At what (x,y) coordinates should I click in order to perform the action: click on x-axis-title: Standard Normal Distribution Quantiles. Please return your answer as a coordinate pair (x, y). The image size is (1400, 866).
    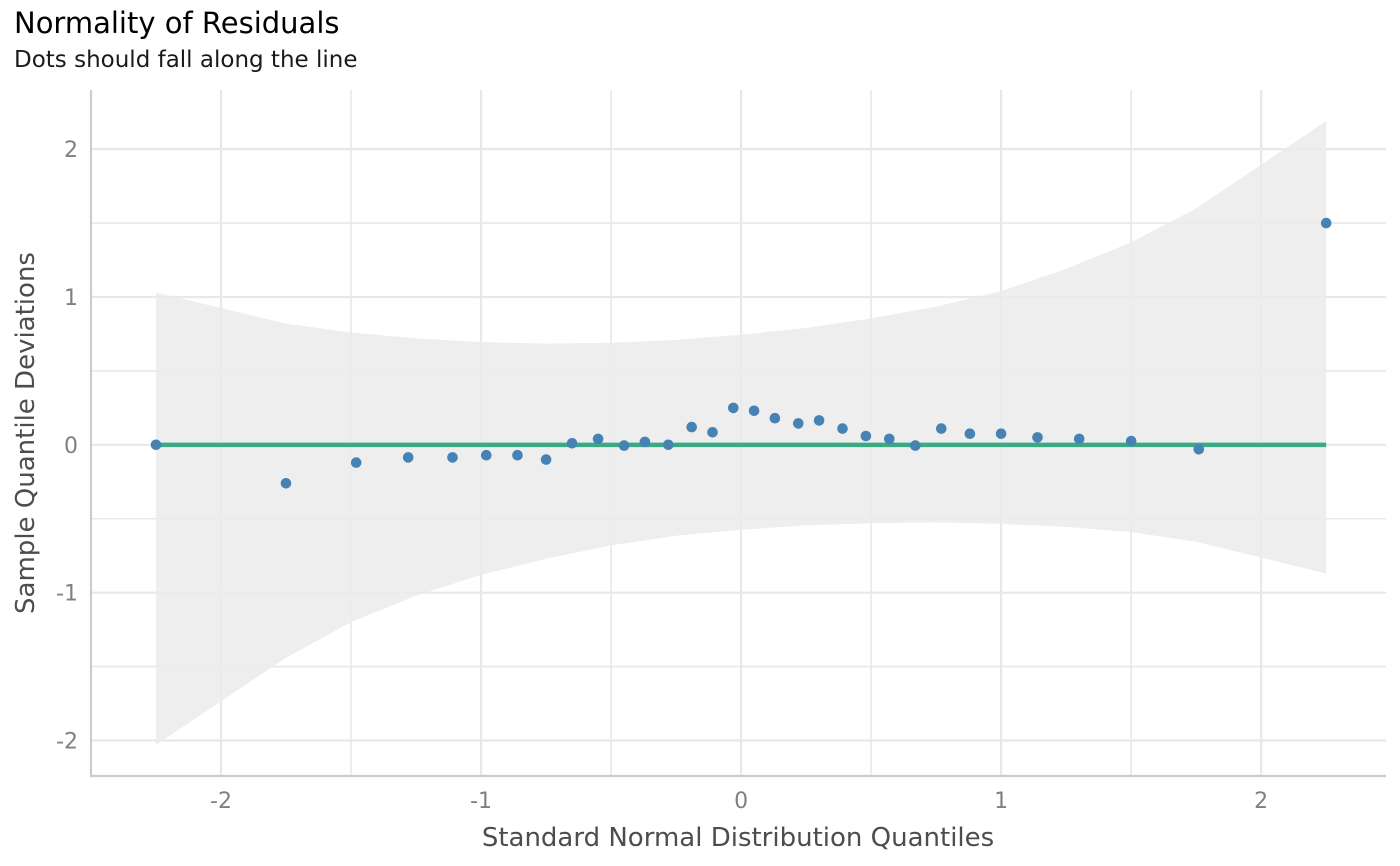
    Looking at the image, I should click on (738, 838).